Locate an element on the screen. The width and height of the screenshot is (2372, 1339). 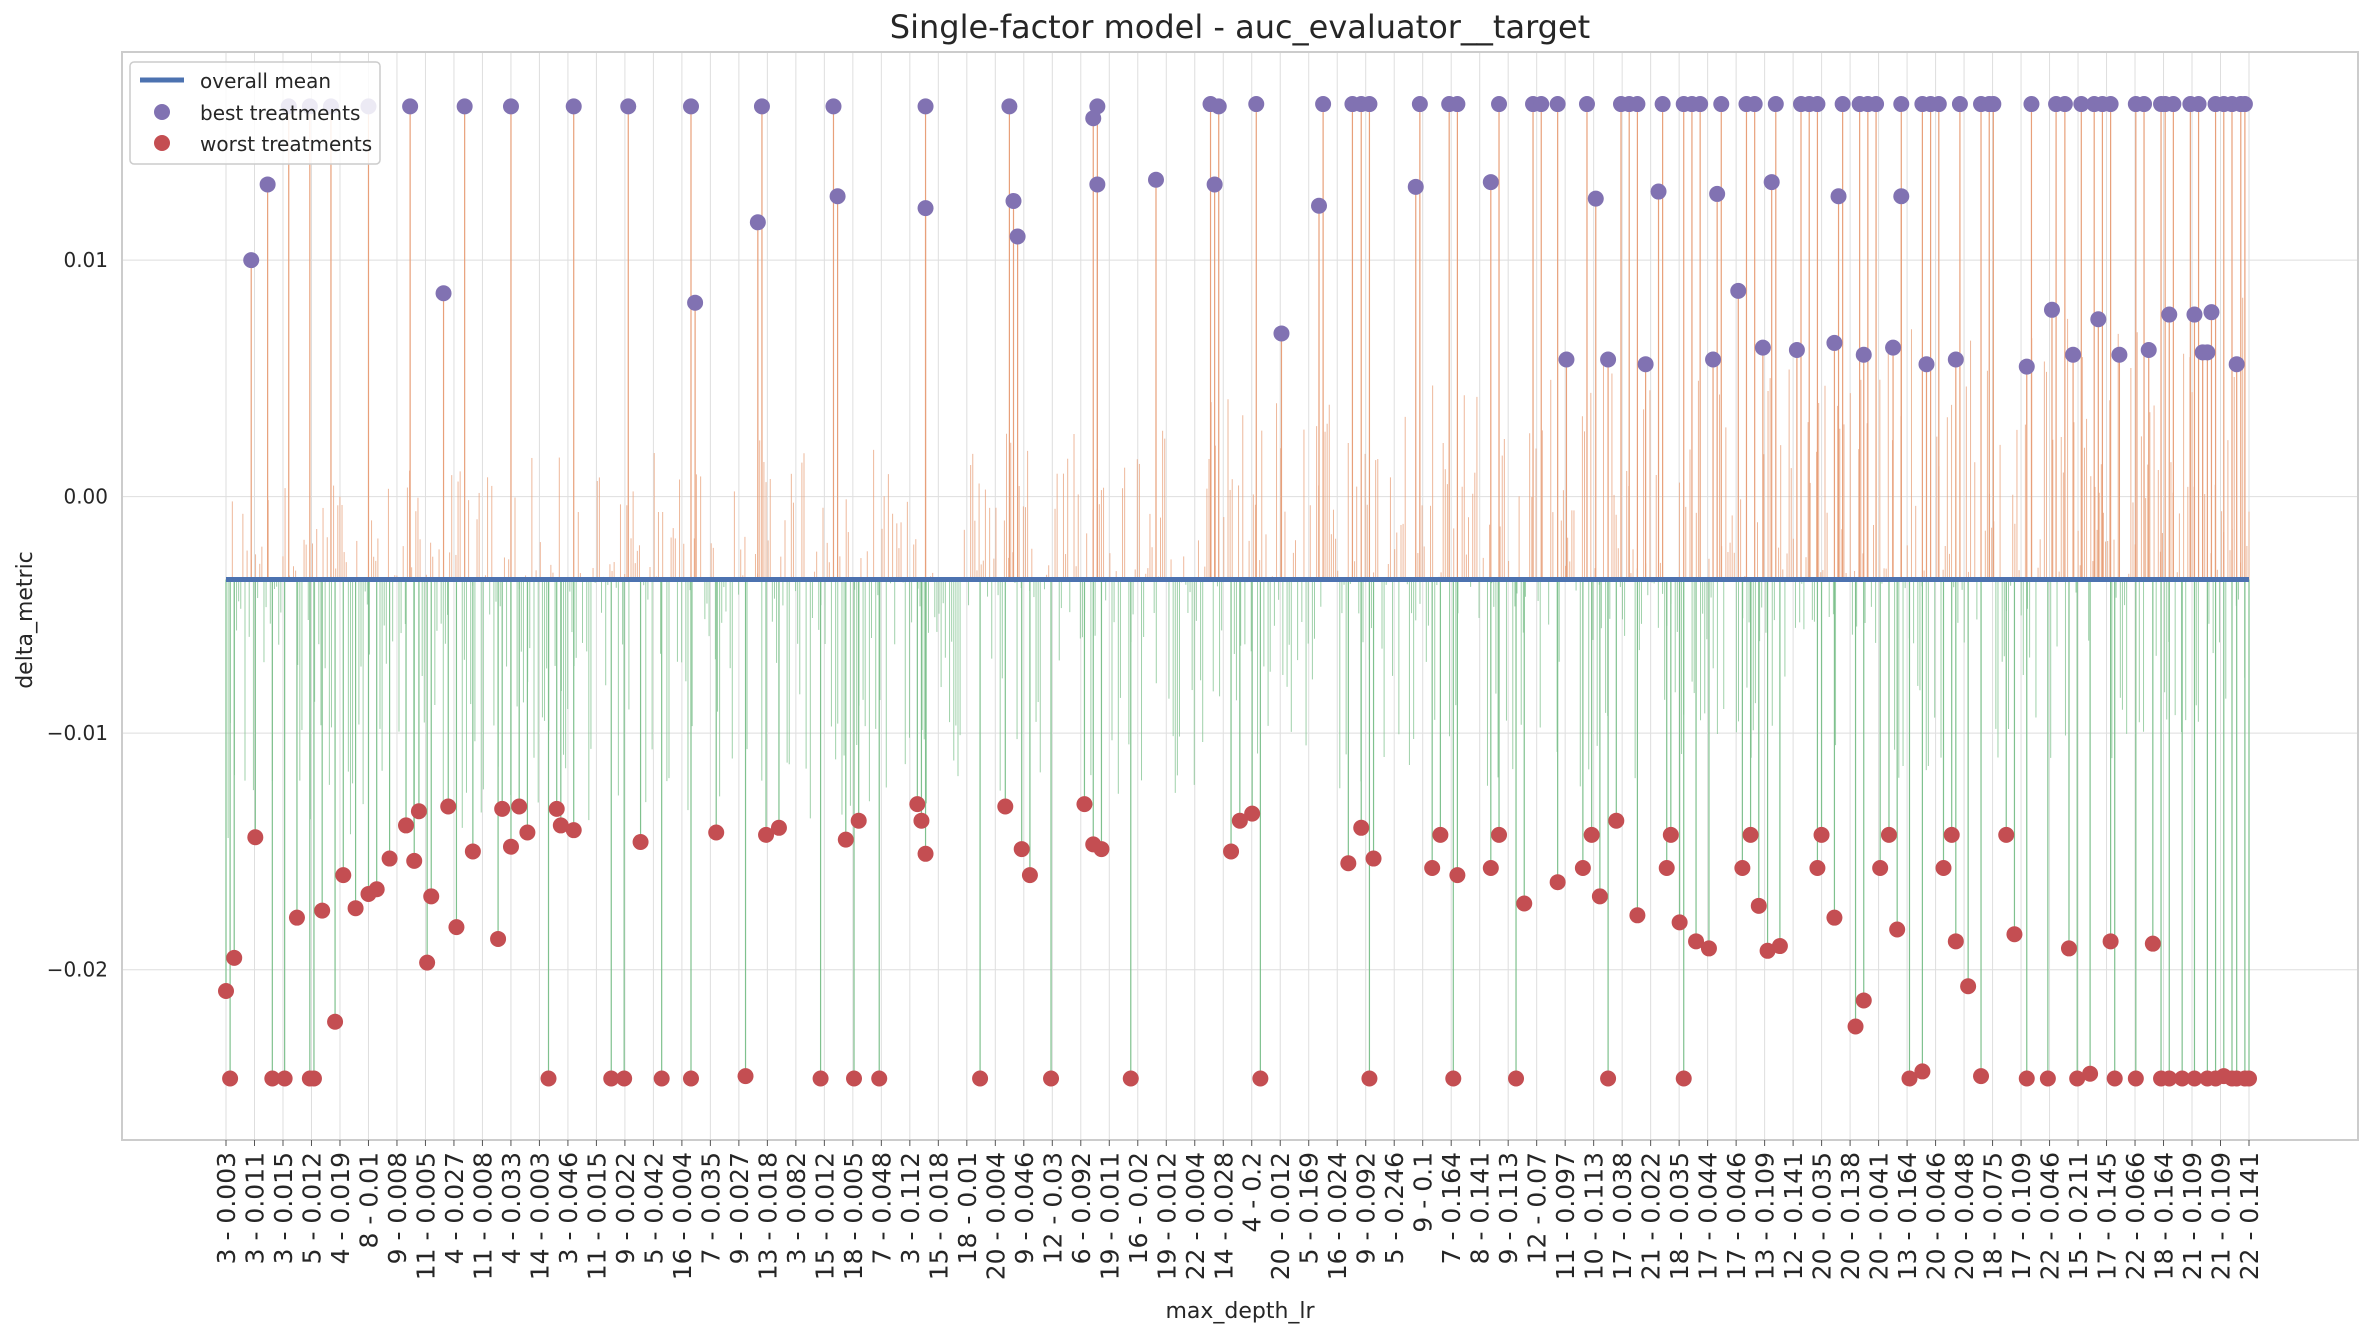
x-tick-label: 12 - 0.03 is located at coordinates (1052, 1208).